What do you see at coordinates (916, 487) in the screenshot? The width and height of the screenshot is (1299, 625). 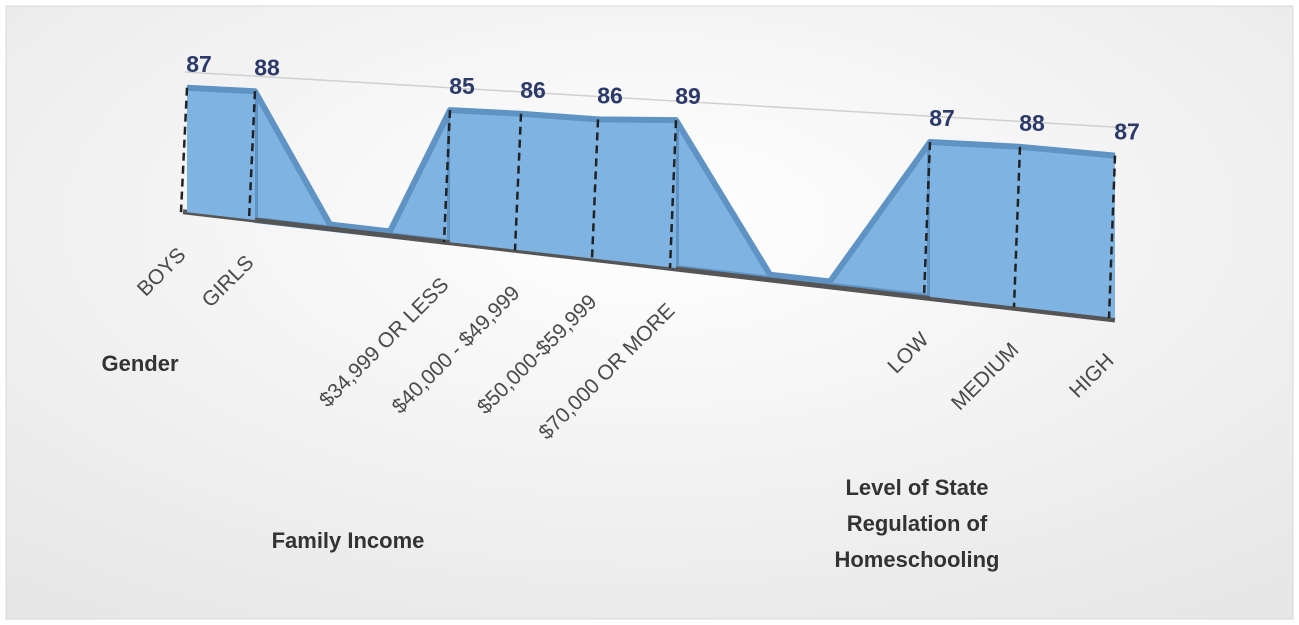 I see `group-label-line: Level of State` at bounding box center [916, 487].